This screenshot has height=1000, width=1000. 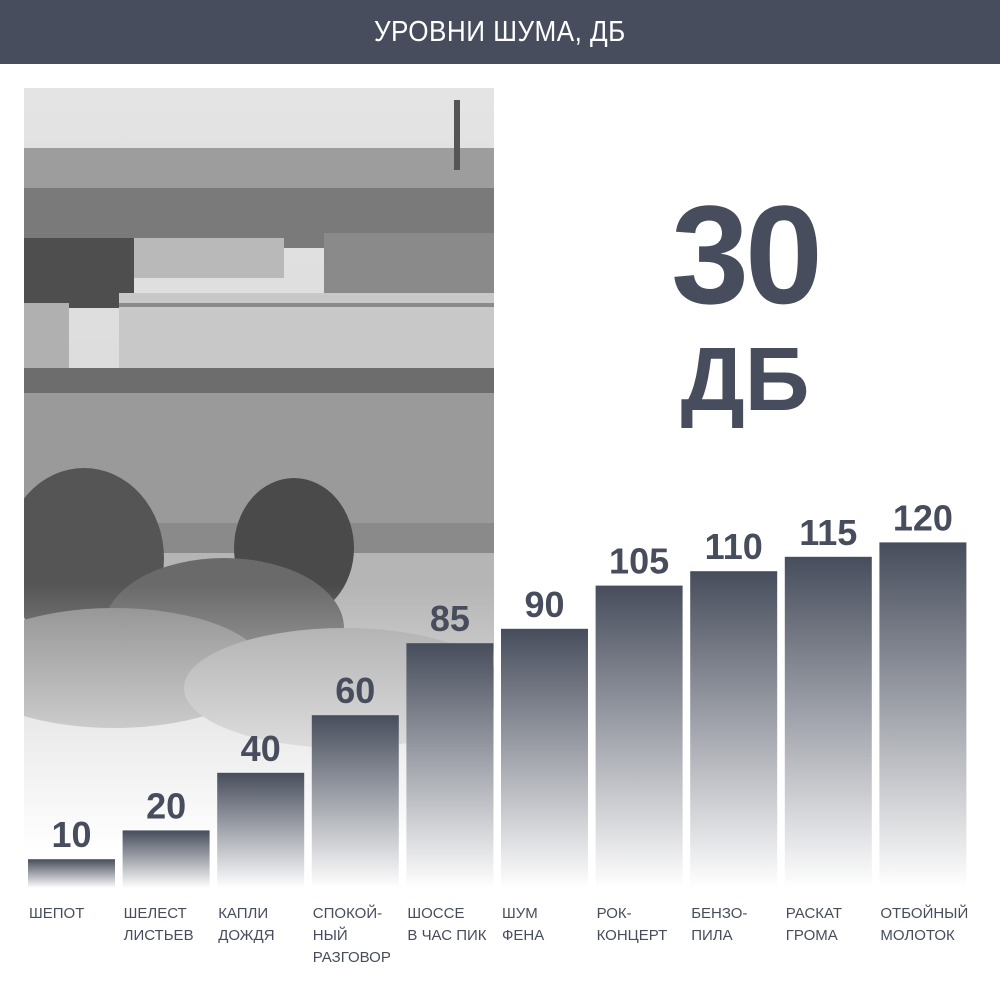 I want to click on category-label: ЛИСТЬЕВ, so click(x=159, y=935).